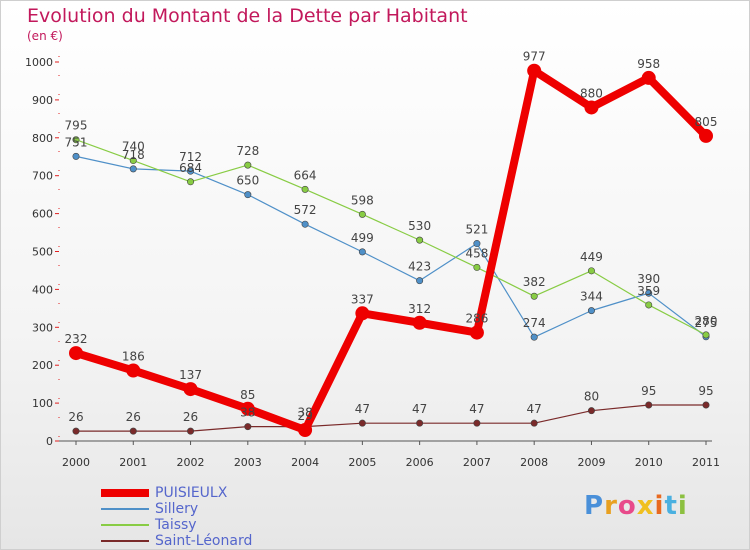  Describe the element at coordinates (133, 357) in the screenshot. I see `data-label: 186` at that location.